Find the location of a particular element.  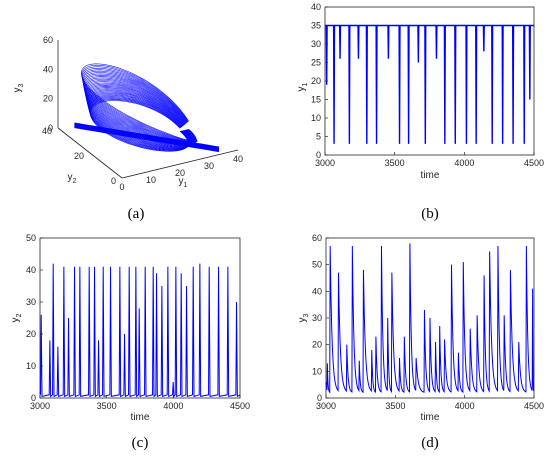

panel-a-trajectory is located at coordinates (147, 108).